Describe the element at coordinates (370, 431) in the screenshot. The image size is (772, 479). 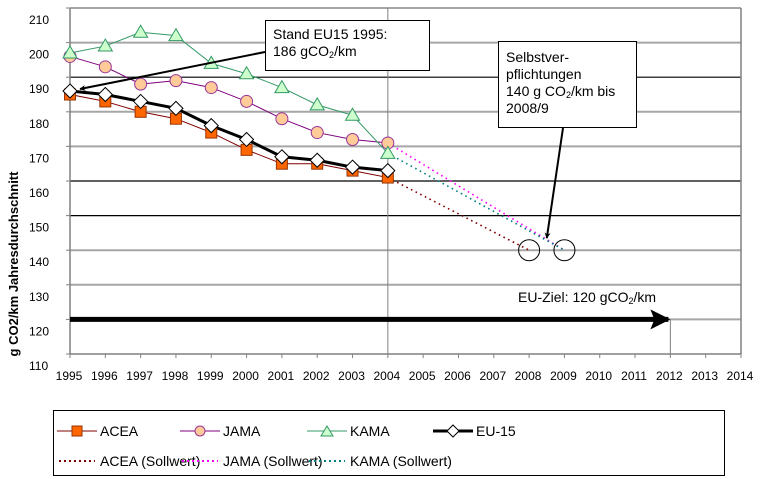
I see `legend-label-kama: KAMA` at that location.